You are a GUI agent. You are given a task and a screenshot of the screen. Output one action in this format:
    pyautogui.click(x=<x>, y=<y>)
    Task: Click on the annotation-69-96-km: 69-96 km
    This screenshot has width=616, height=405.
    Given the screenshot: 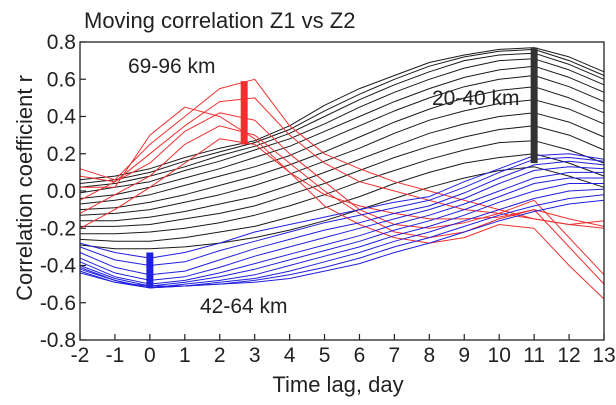 What is the action you would take?
    pyautogui.click(x=172, y=66)
    